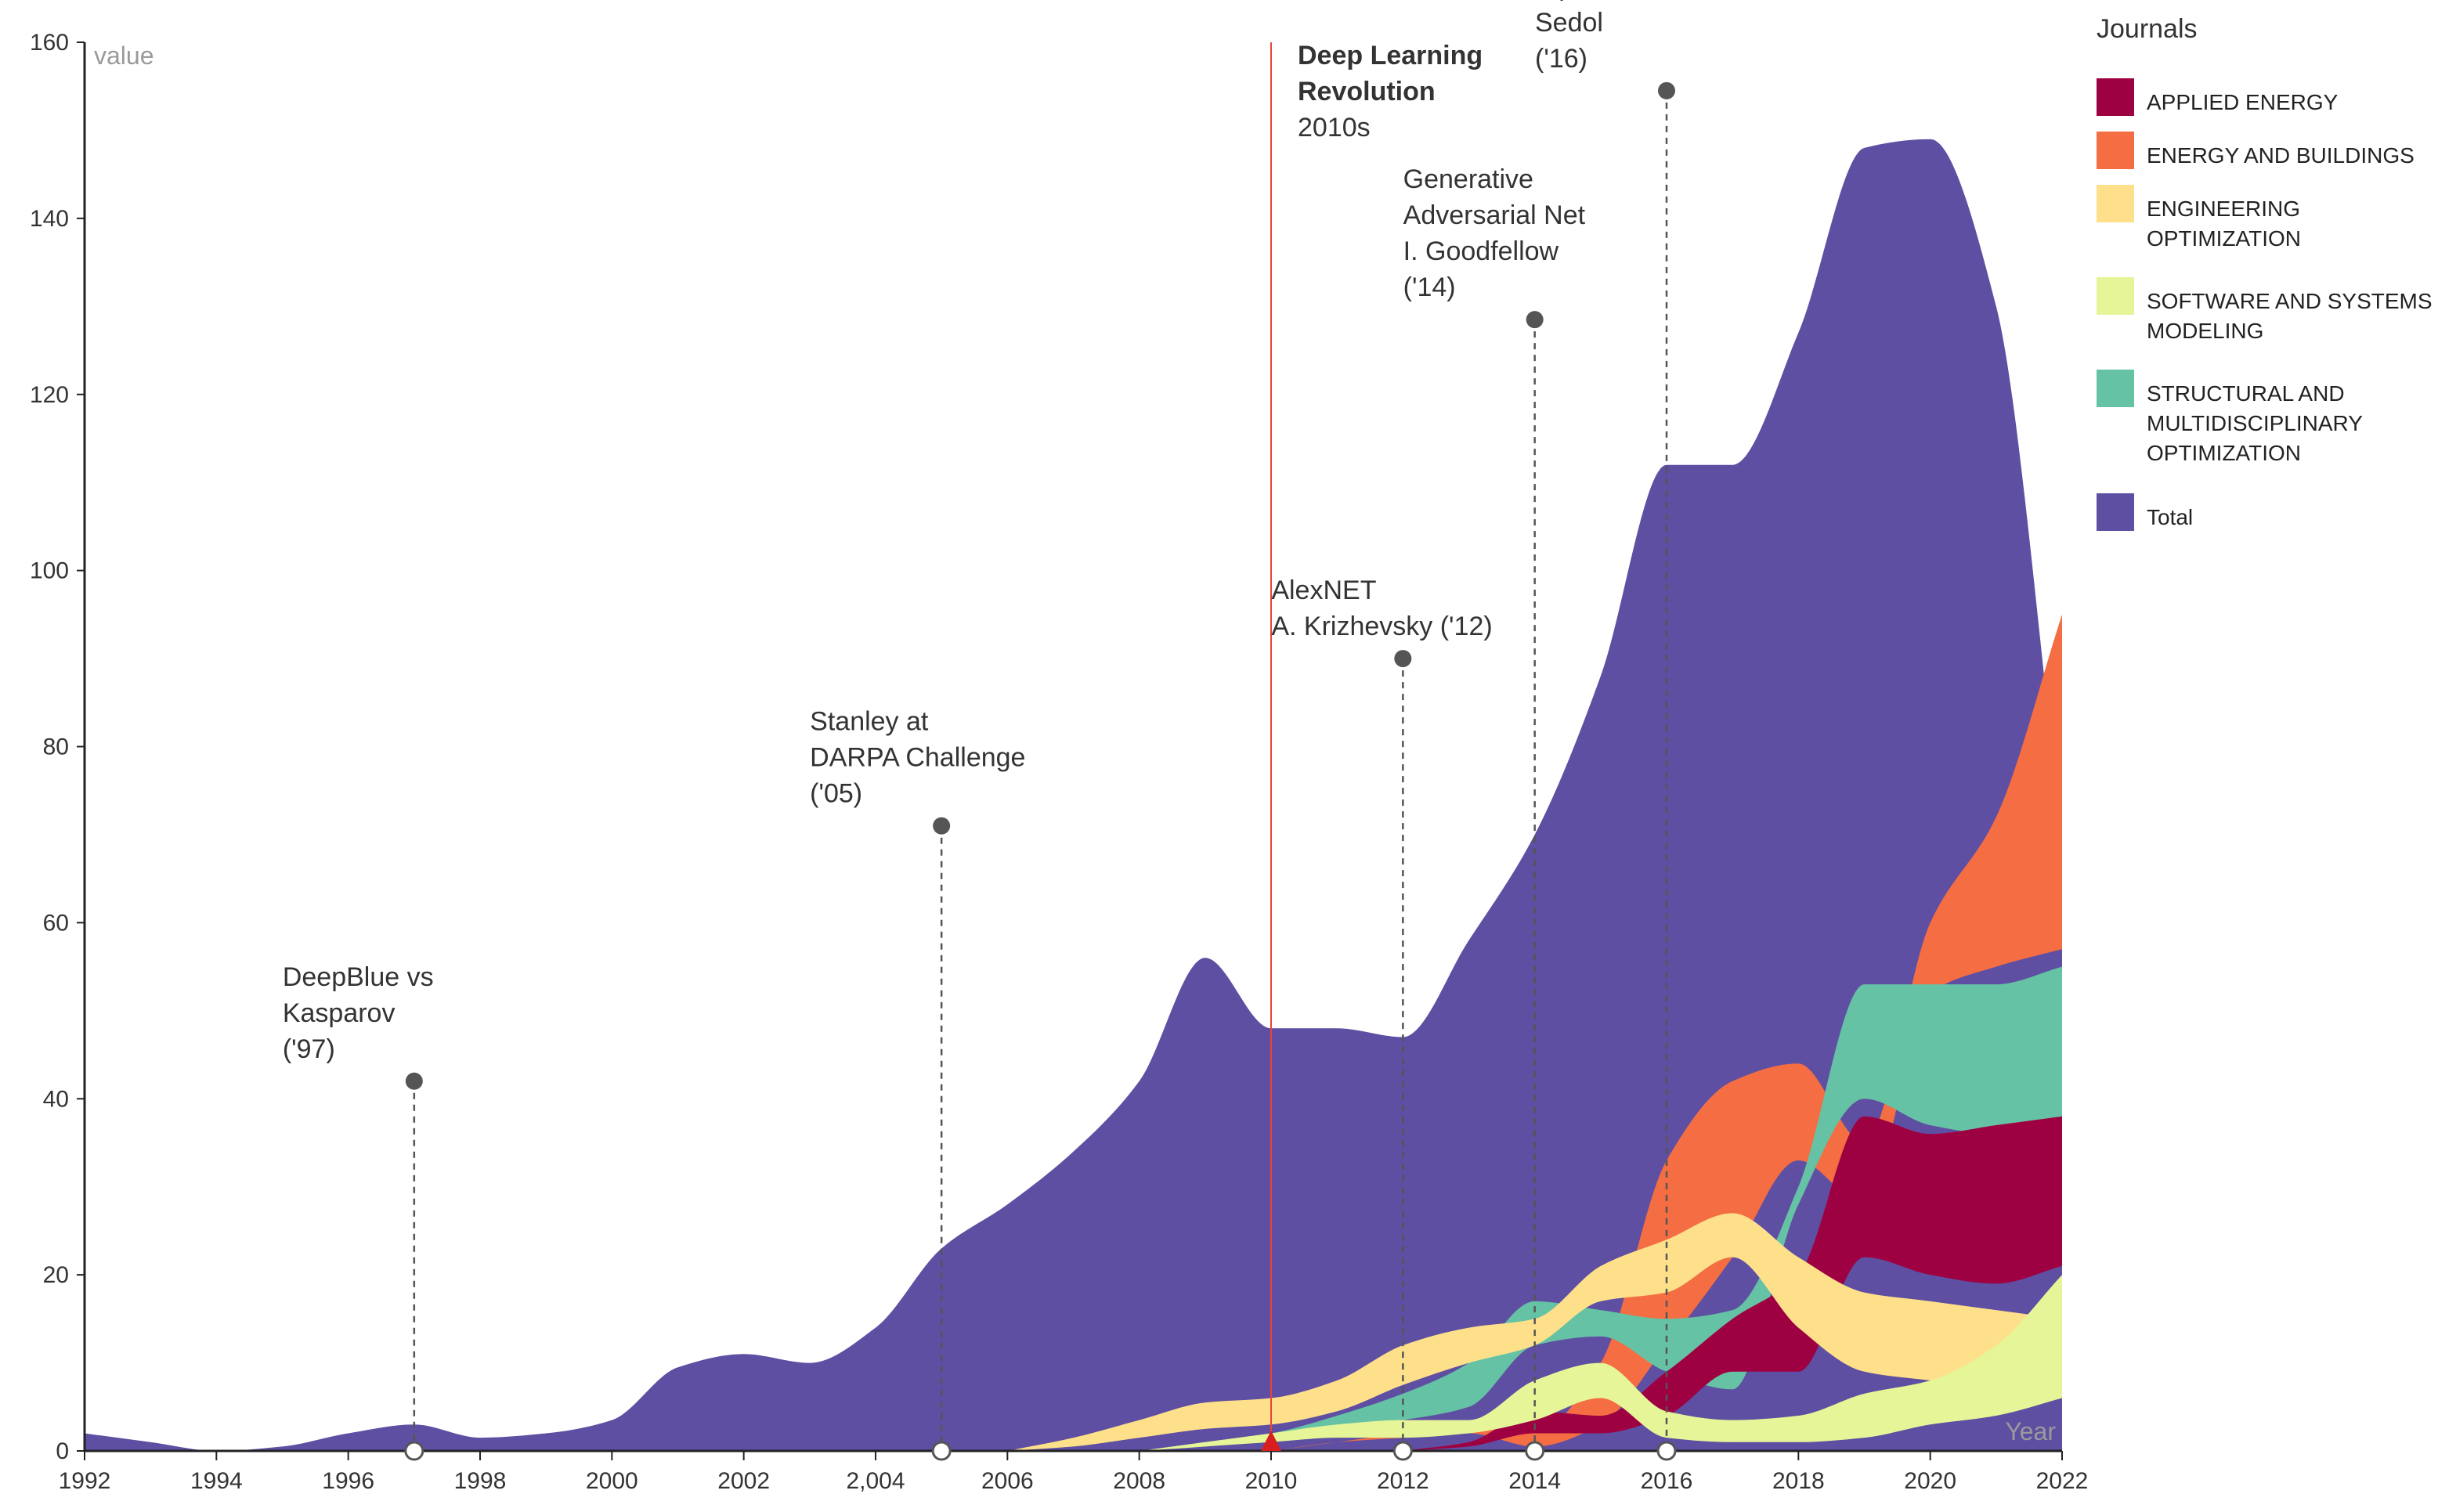 The image size is (2438, 1512). Describe the element at coordinates (2062, 1481) in the screenshot. I see `x-tick-label: 2022` at that location.